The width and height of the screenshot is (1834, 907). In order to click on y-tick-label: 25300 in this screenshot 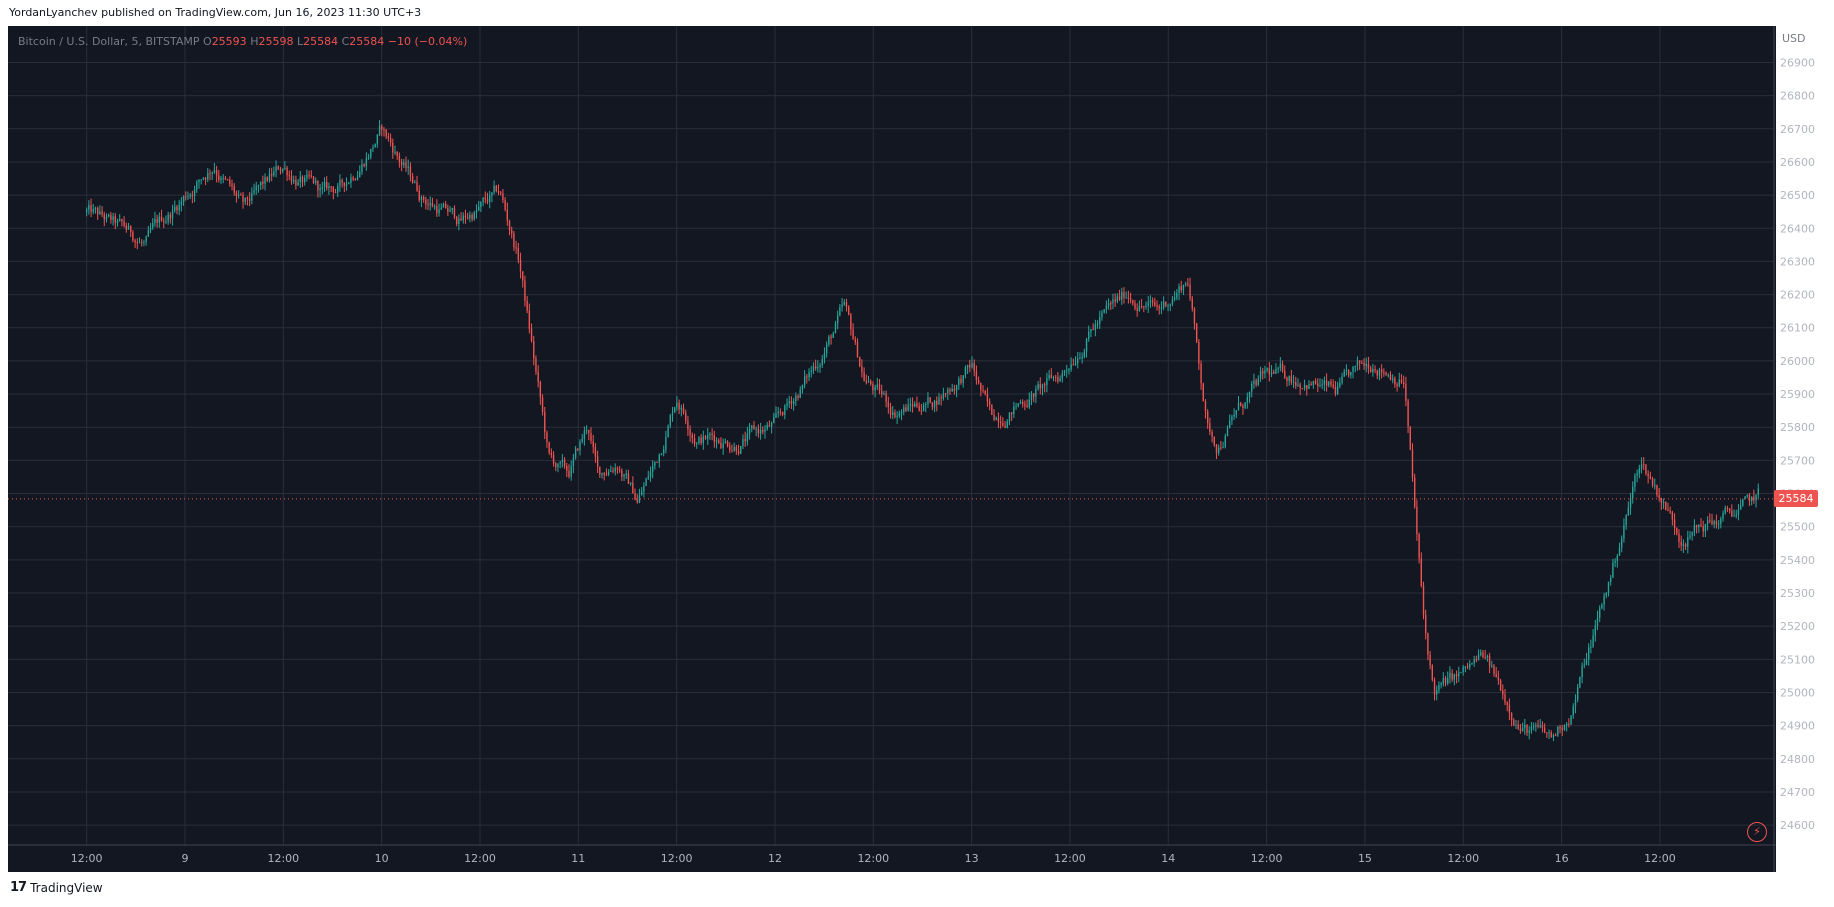, I will do `click(1797, 593)`.